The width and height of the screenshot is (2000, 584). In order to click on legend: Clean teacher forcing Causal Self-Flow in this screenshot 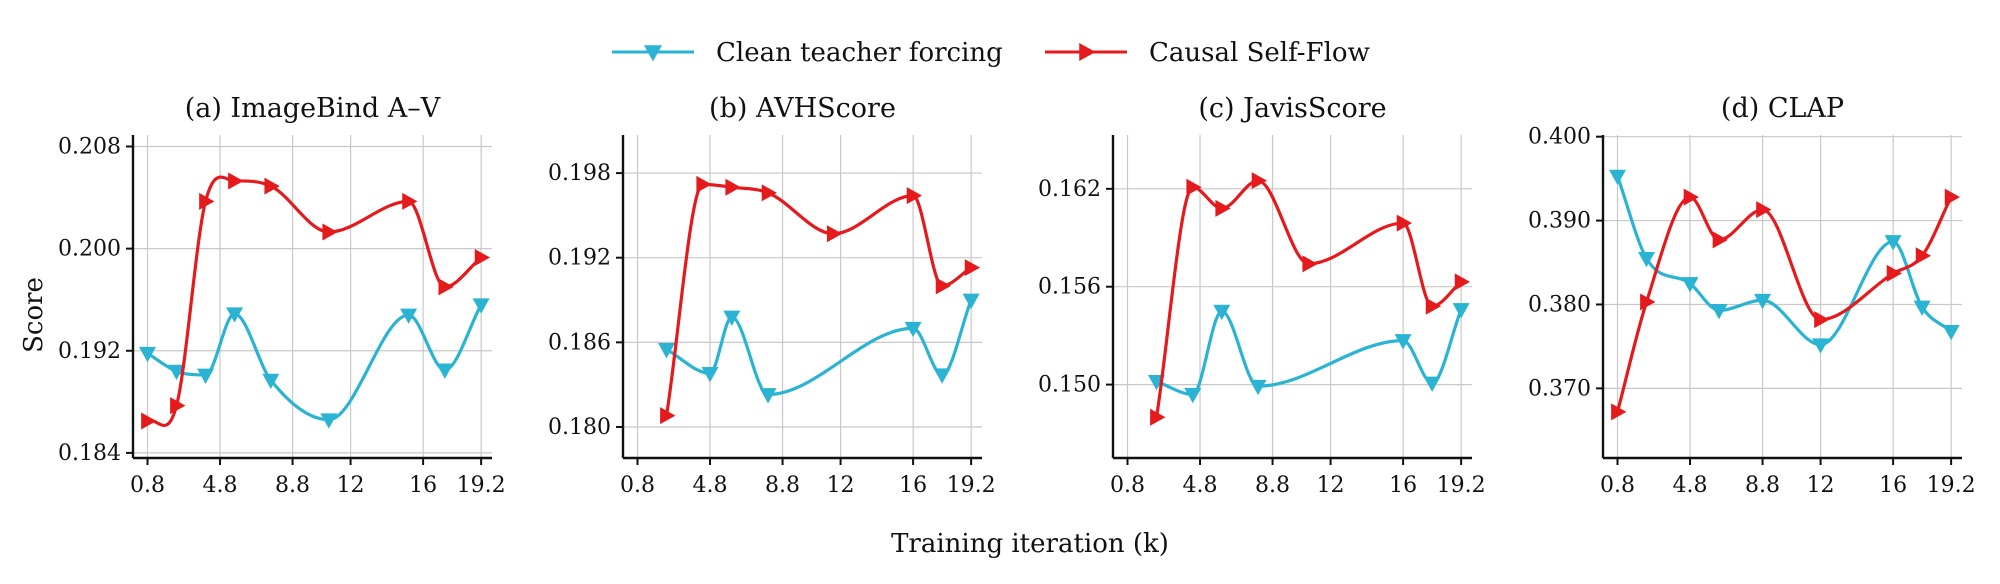, I will do `click(991, 53)`.